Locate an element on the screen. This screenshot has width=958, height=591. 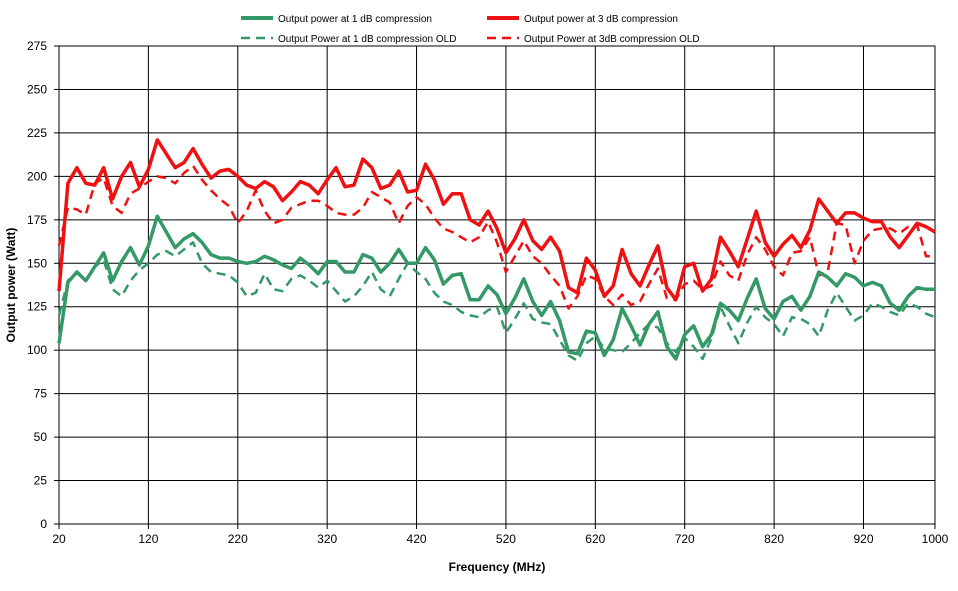
y-tick-label: 75 is located at coordinates (41, 394).